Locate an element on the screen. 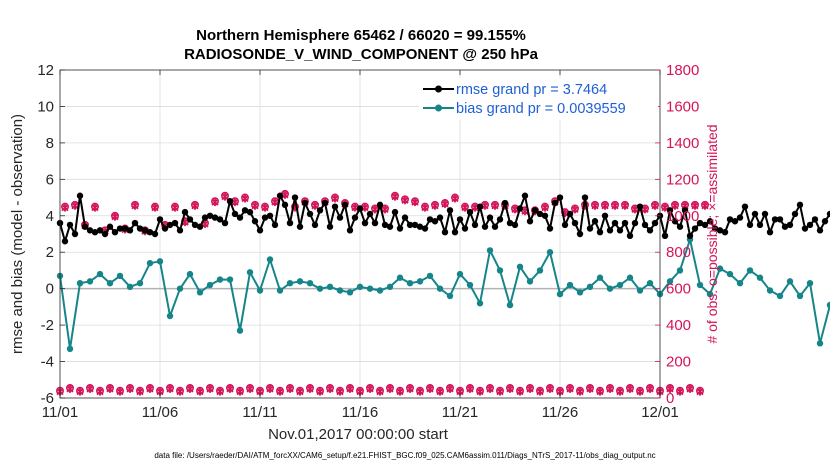 The width and height of the screenshot is (830, 475). y-tick-label-left: 6 is located at coordinates (50, 179).